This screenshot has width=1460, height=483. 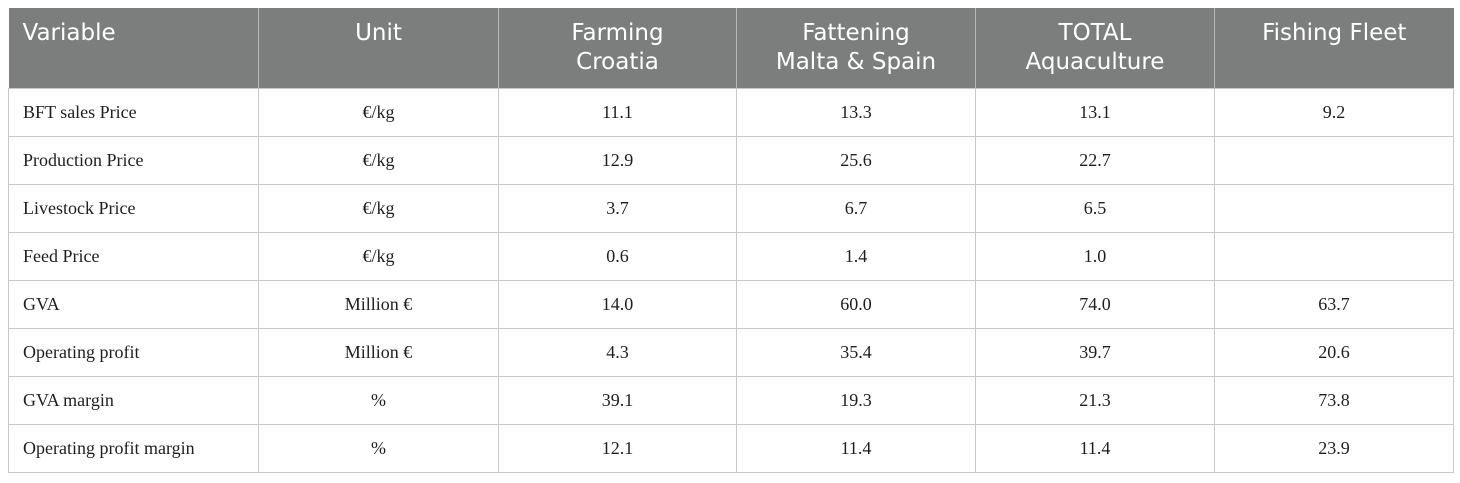 What do you see at coordinates (133, 256) in the screenshot?
I see `row-variable-cell: Feed Price` at bounding box center [133, 256].